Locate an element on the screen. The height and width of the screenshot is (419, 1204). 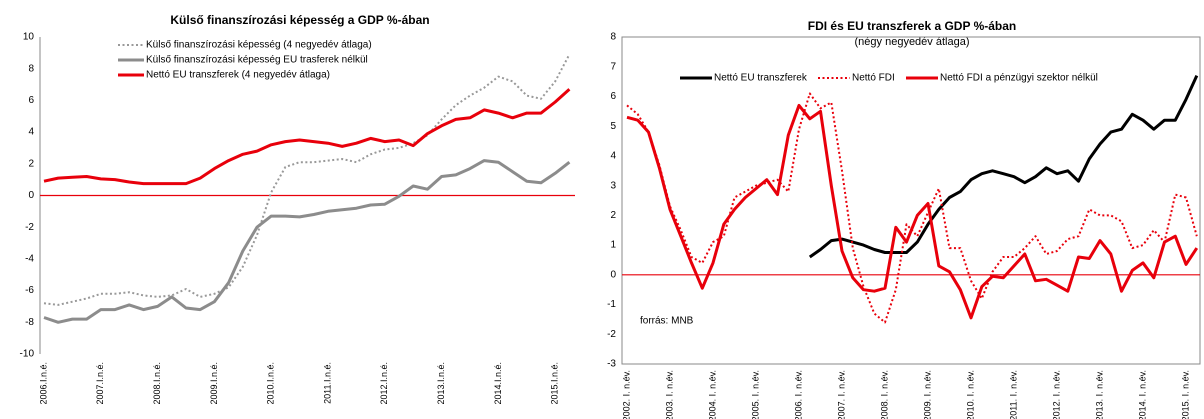
x-tick-label: 2007. I. n.év. is located at coordinates (841, 394).